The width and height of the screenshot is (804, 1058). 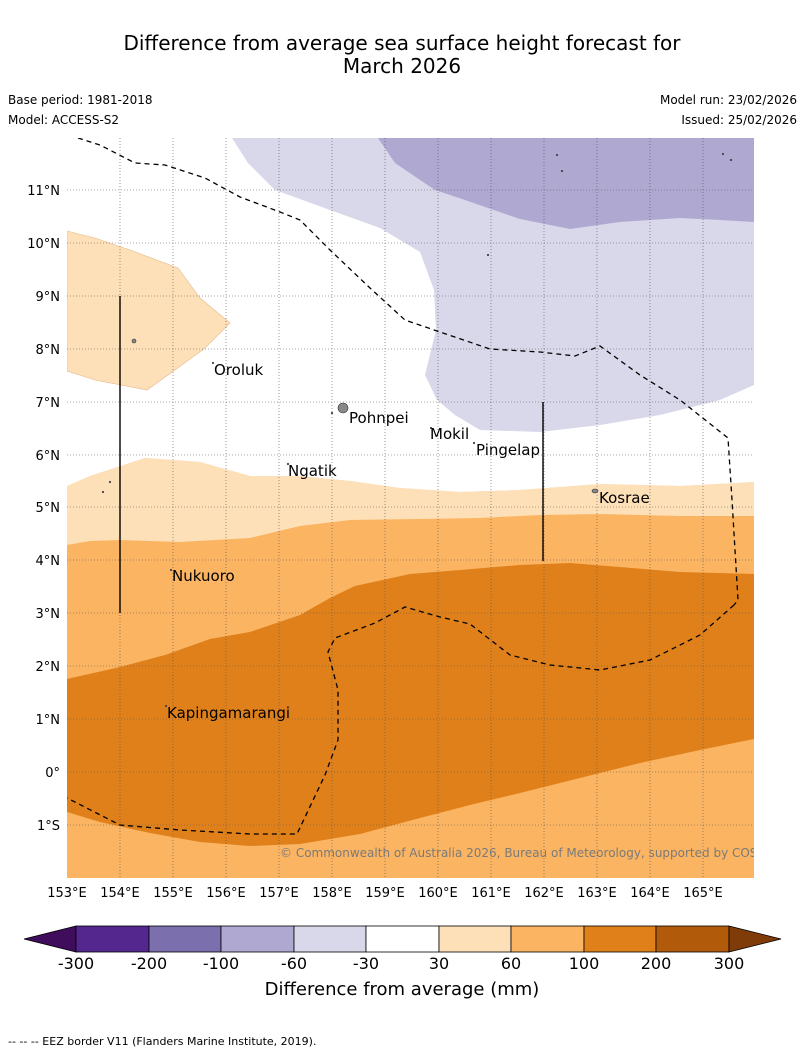 I want to click on colorbar-tick: 100, so click(x=584, y=963).